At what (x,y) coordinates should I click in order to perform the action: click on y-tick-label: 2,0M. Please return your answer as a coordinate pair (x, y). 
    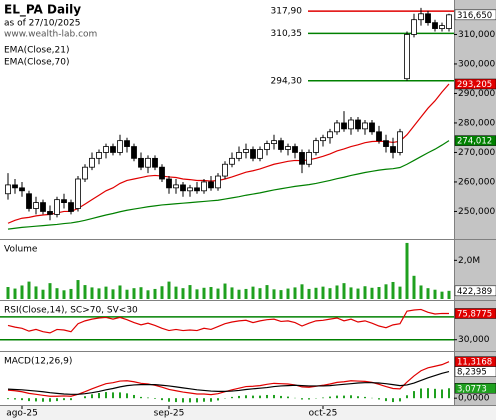
    Looking at the image, I should click on (469, 261).